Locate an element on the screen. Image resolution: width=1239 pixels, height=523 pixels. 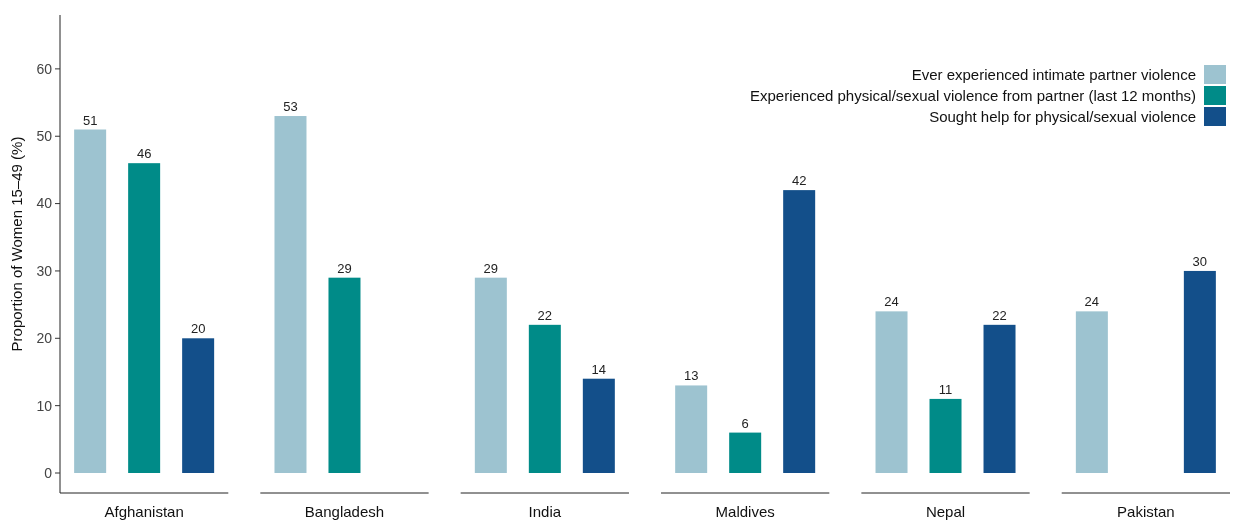
data-label: 53 is located at coordinates (290, 107).